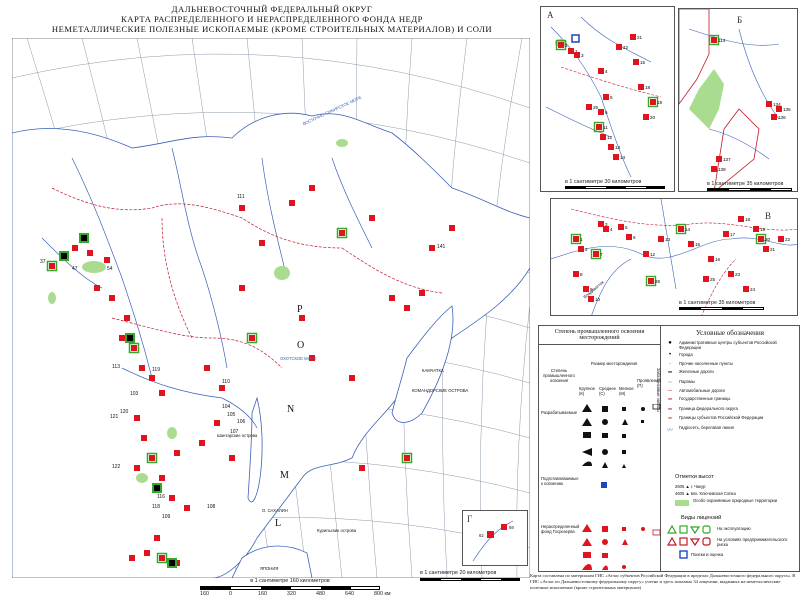 The width and height of the screenshot is (800, 600). Describe the element at coordinates (575, 38) in the screenshot. I see `search-license-marker` at that location.